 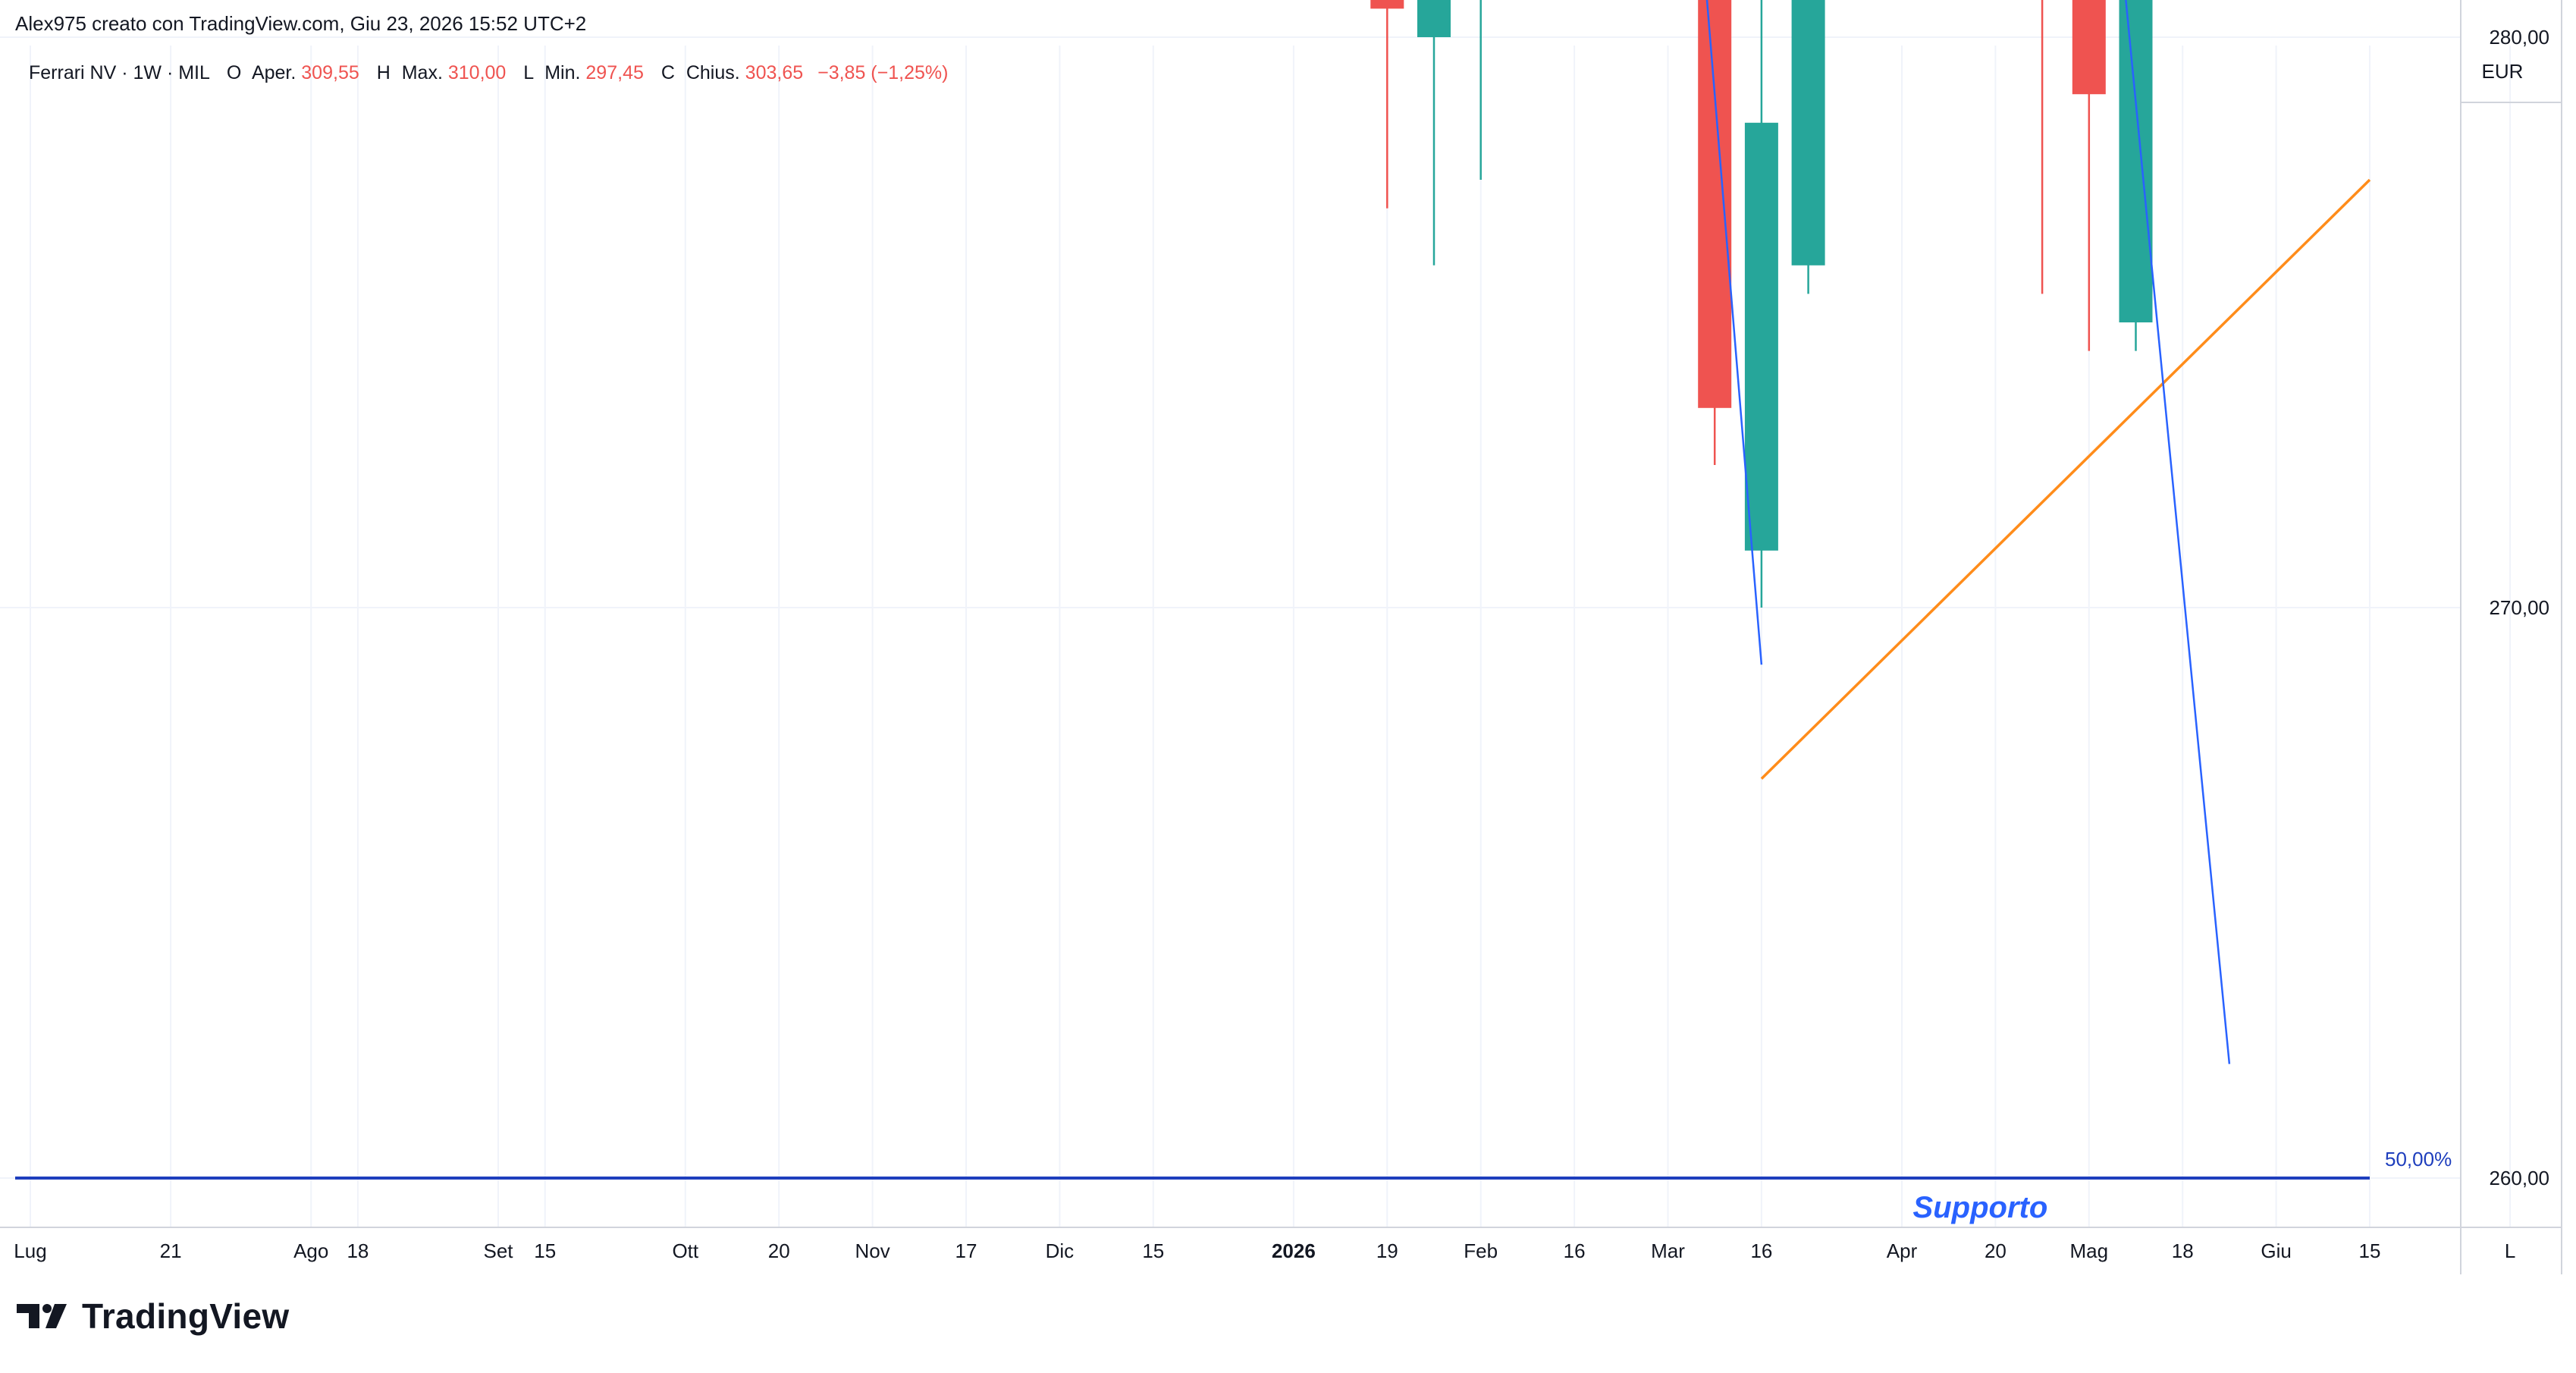 What do you see at coordinates (668, 72) in the screenshot?
I see `legend-c-label: C` at bounding box center [668, 72].